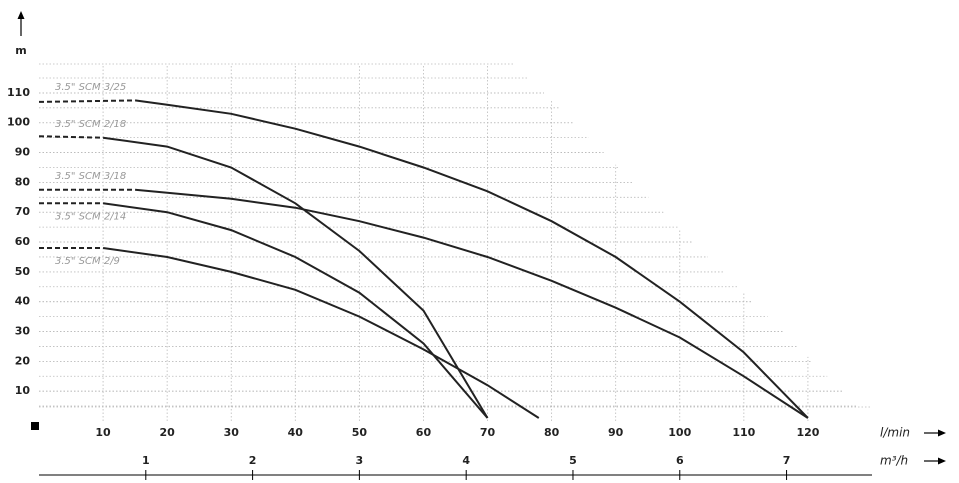  Describe the element at coordinates (90, 124) in the screenshot. I see `series-label: 3.5" SCM 2/18` at that location.